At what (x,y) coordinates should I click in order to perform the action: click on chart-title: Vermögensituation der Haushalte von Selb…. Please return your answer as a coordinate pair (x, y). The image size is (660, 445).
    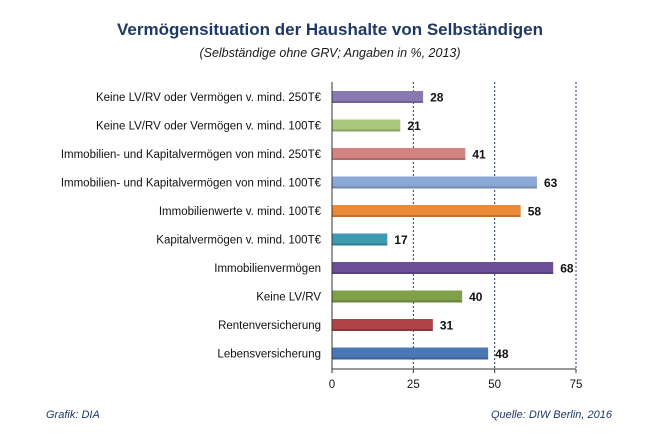
    Looking at the image, I should click on (330, 29).